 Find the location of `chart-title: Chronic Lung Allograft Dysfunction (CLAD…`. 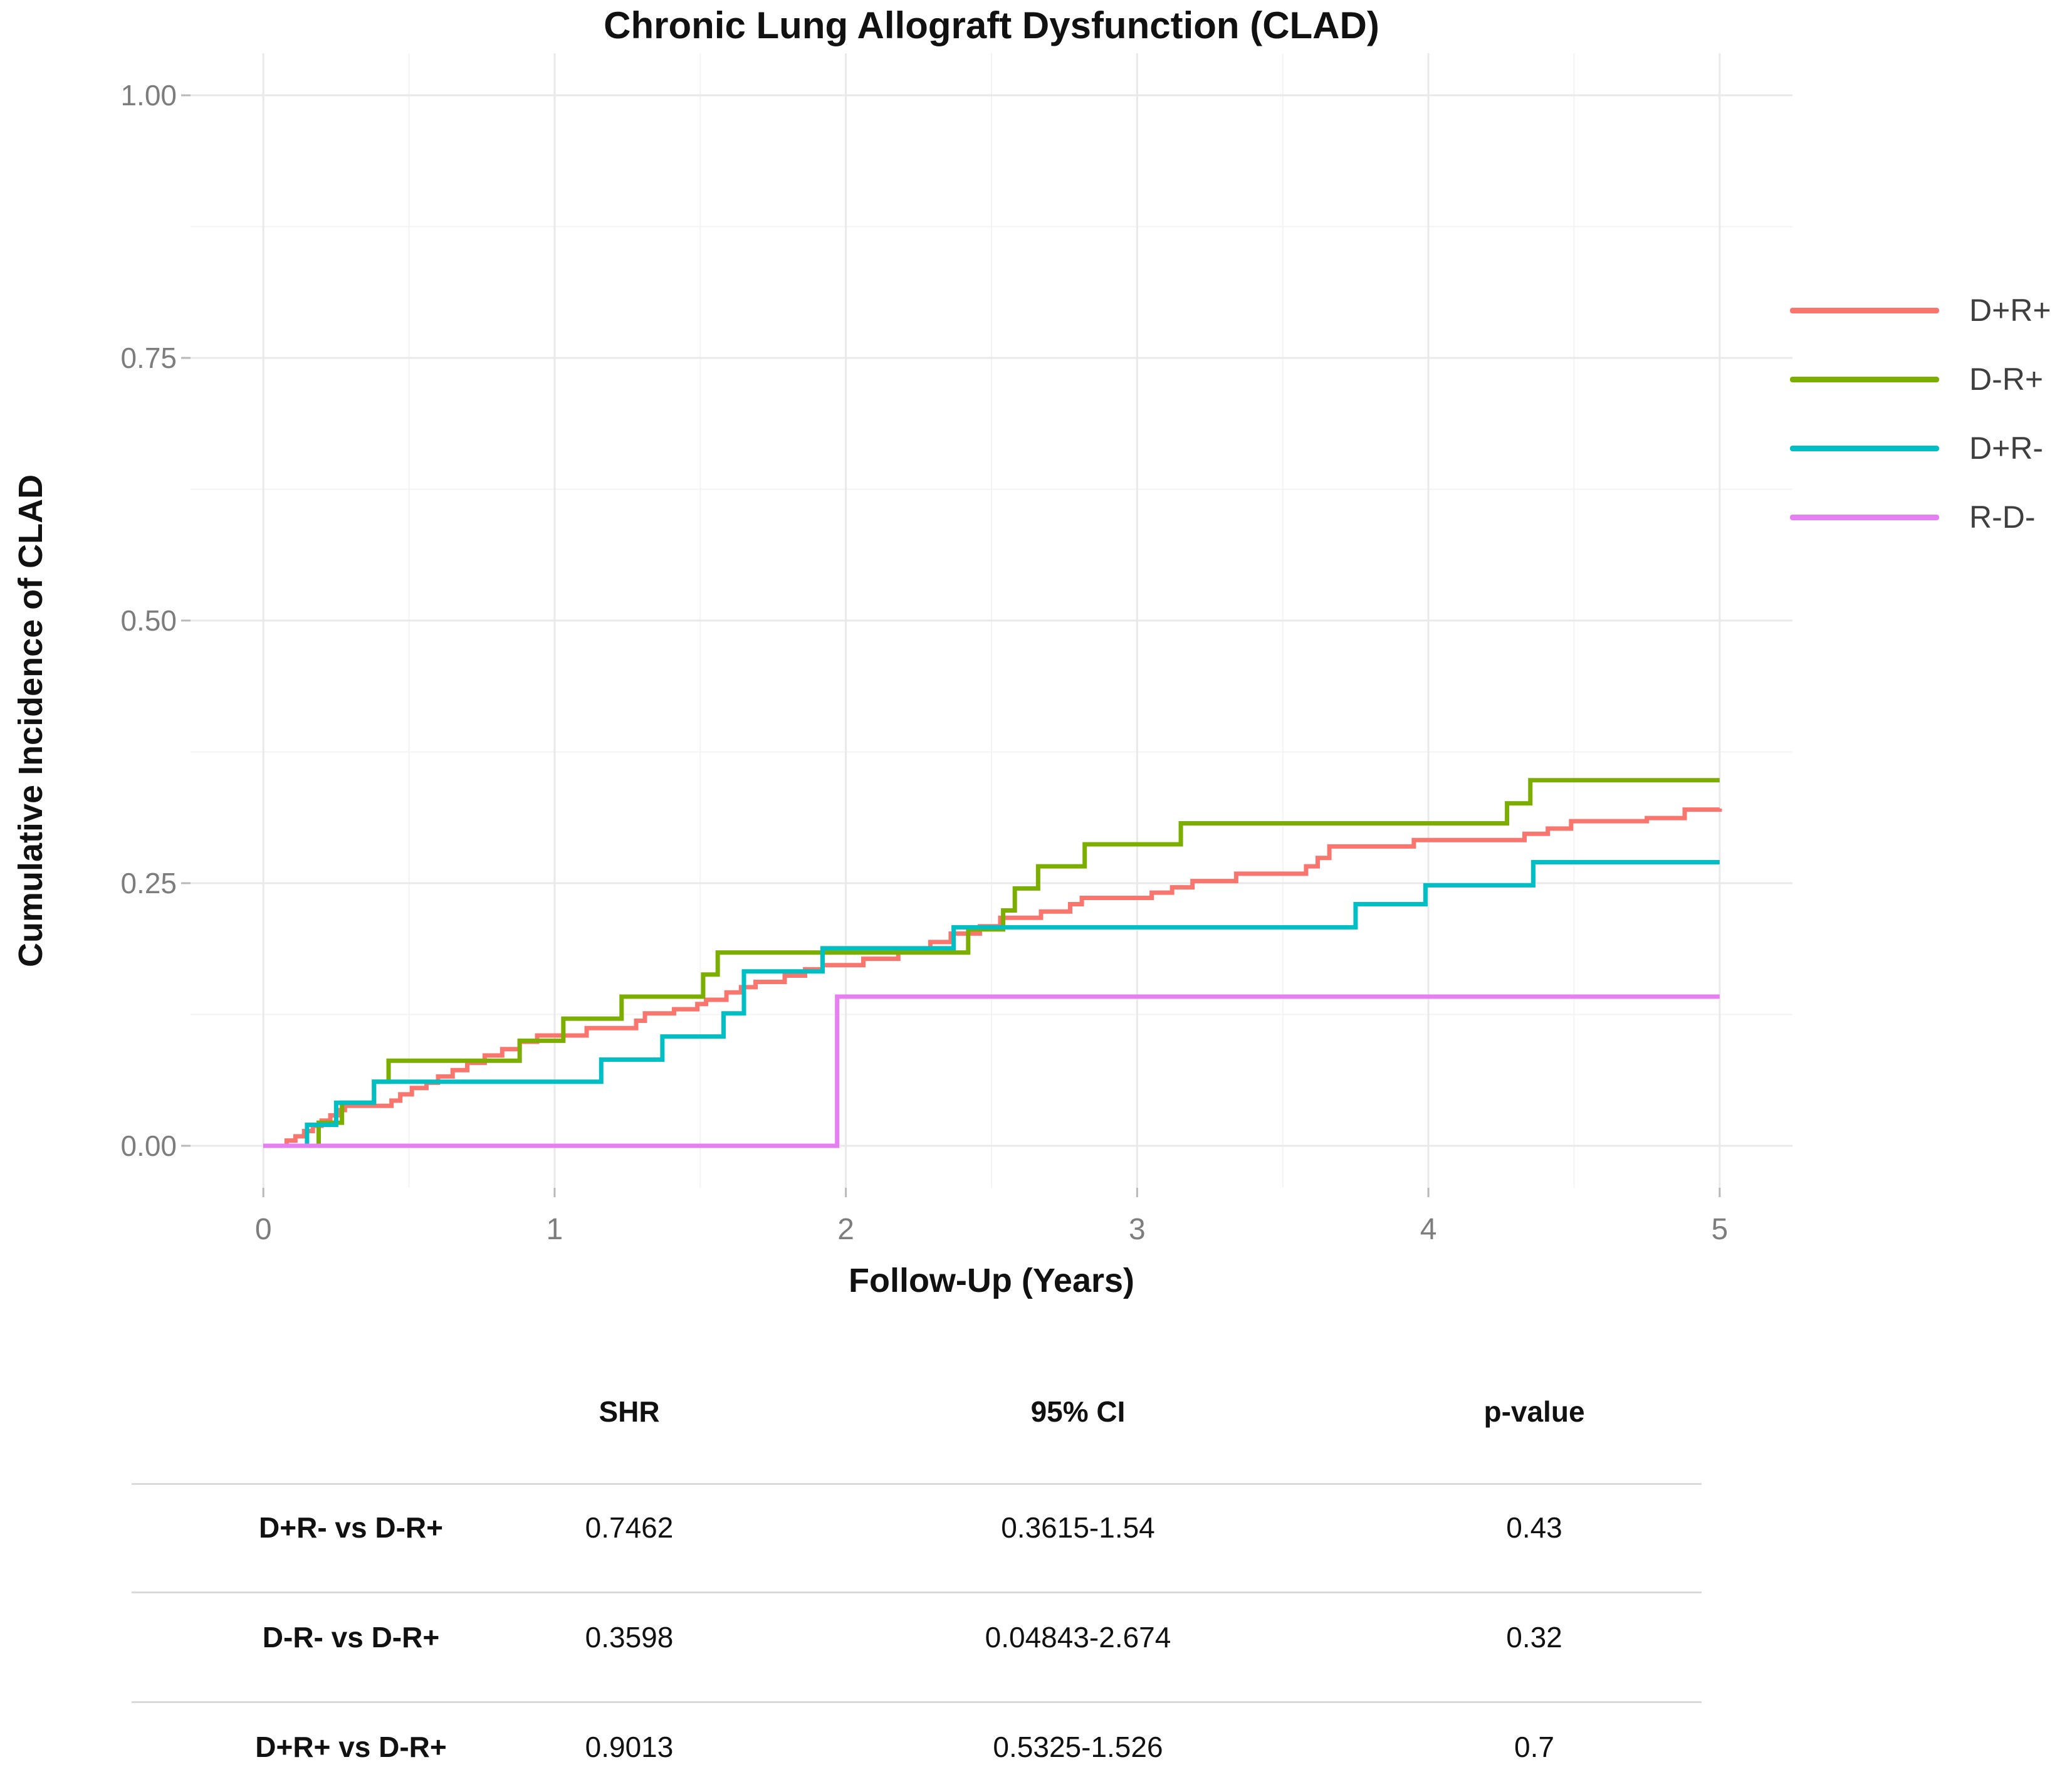

chart-title: Chronic Lung Allograft Dysfunction (CLAD… is located at coordinates (991, 25).